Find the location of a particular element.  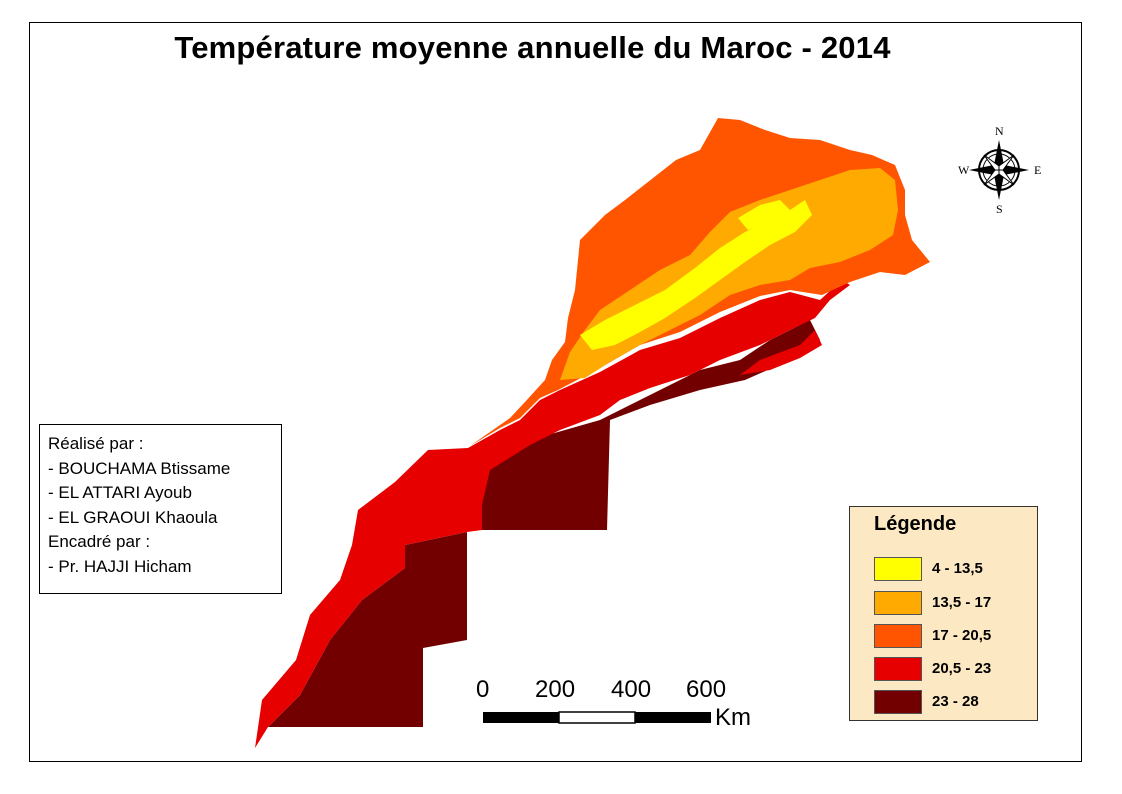

scale-unit: Km is located at coordinates (733, 717).